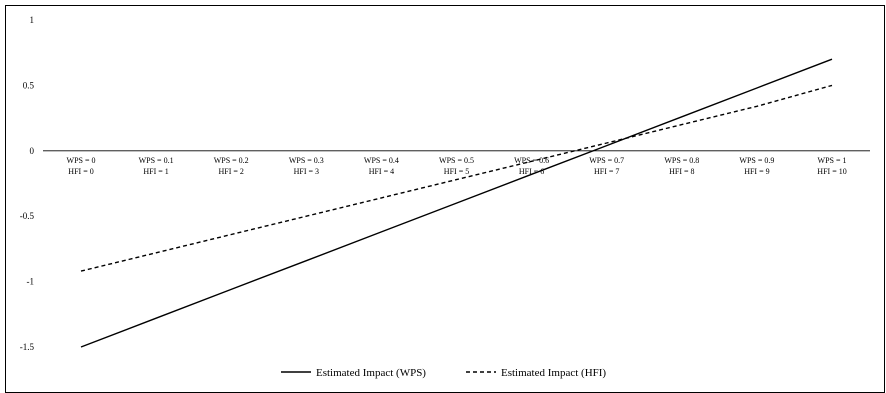  I want to click on x-category-label: HFI = 0, so click(80, 171).